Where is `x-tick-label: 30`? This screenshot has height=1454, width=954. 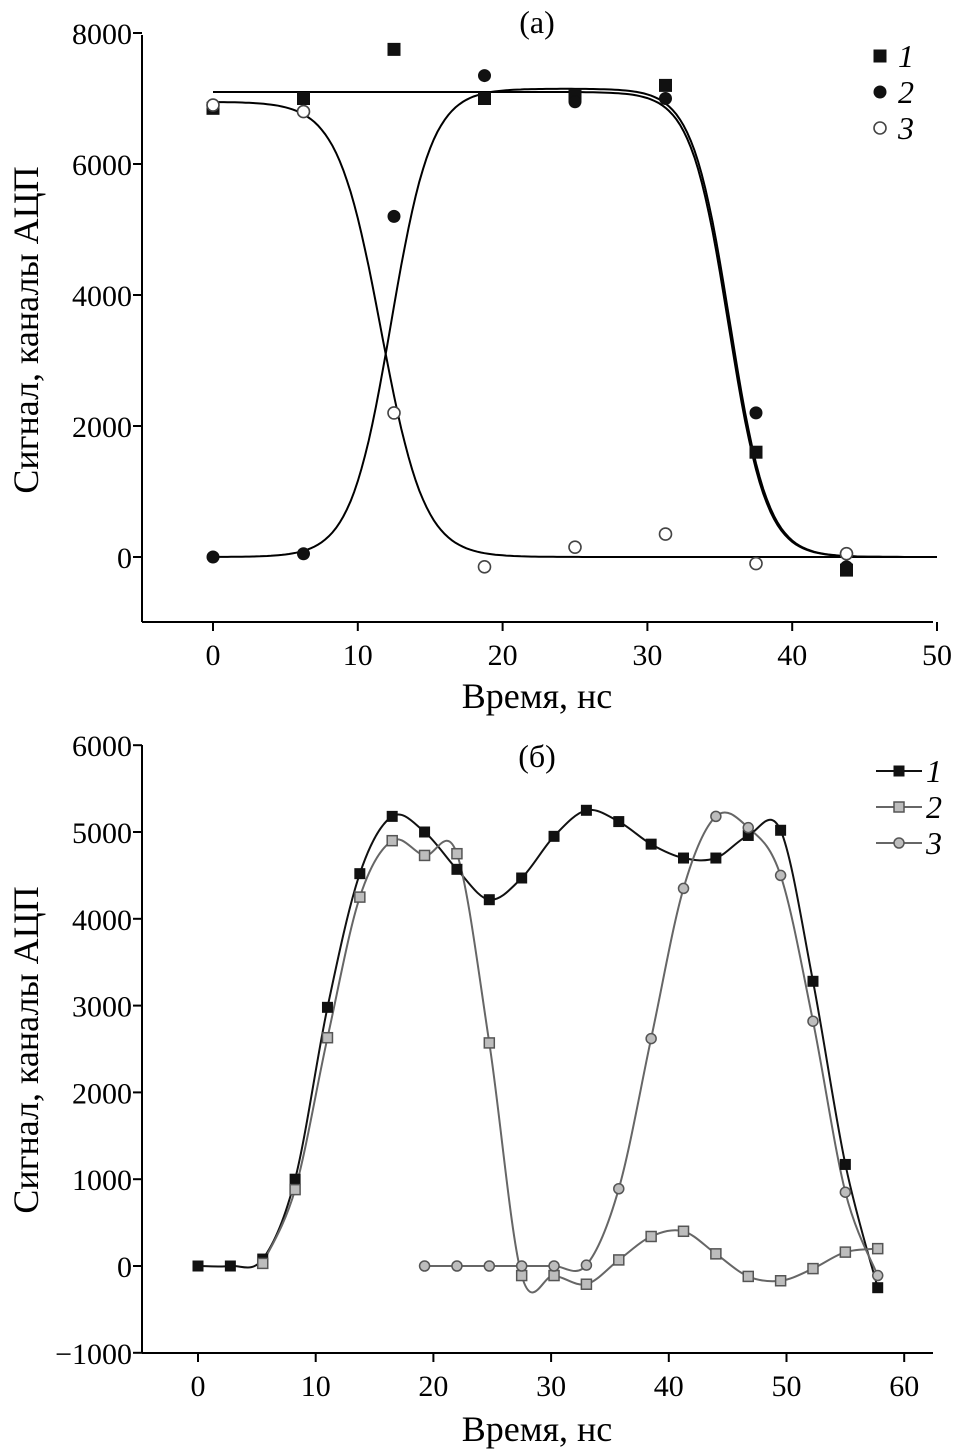 x-tick-label: 30 is located at coordinates (551, 1386).